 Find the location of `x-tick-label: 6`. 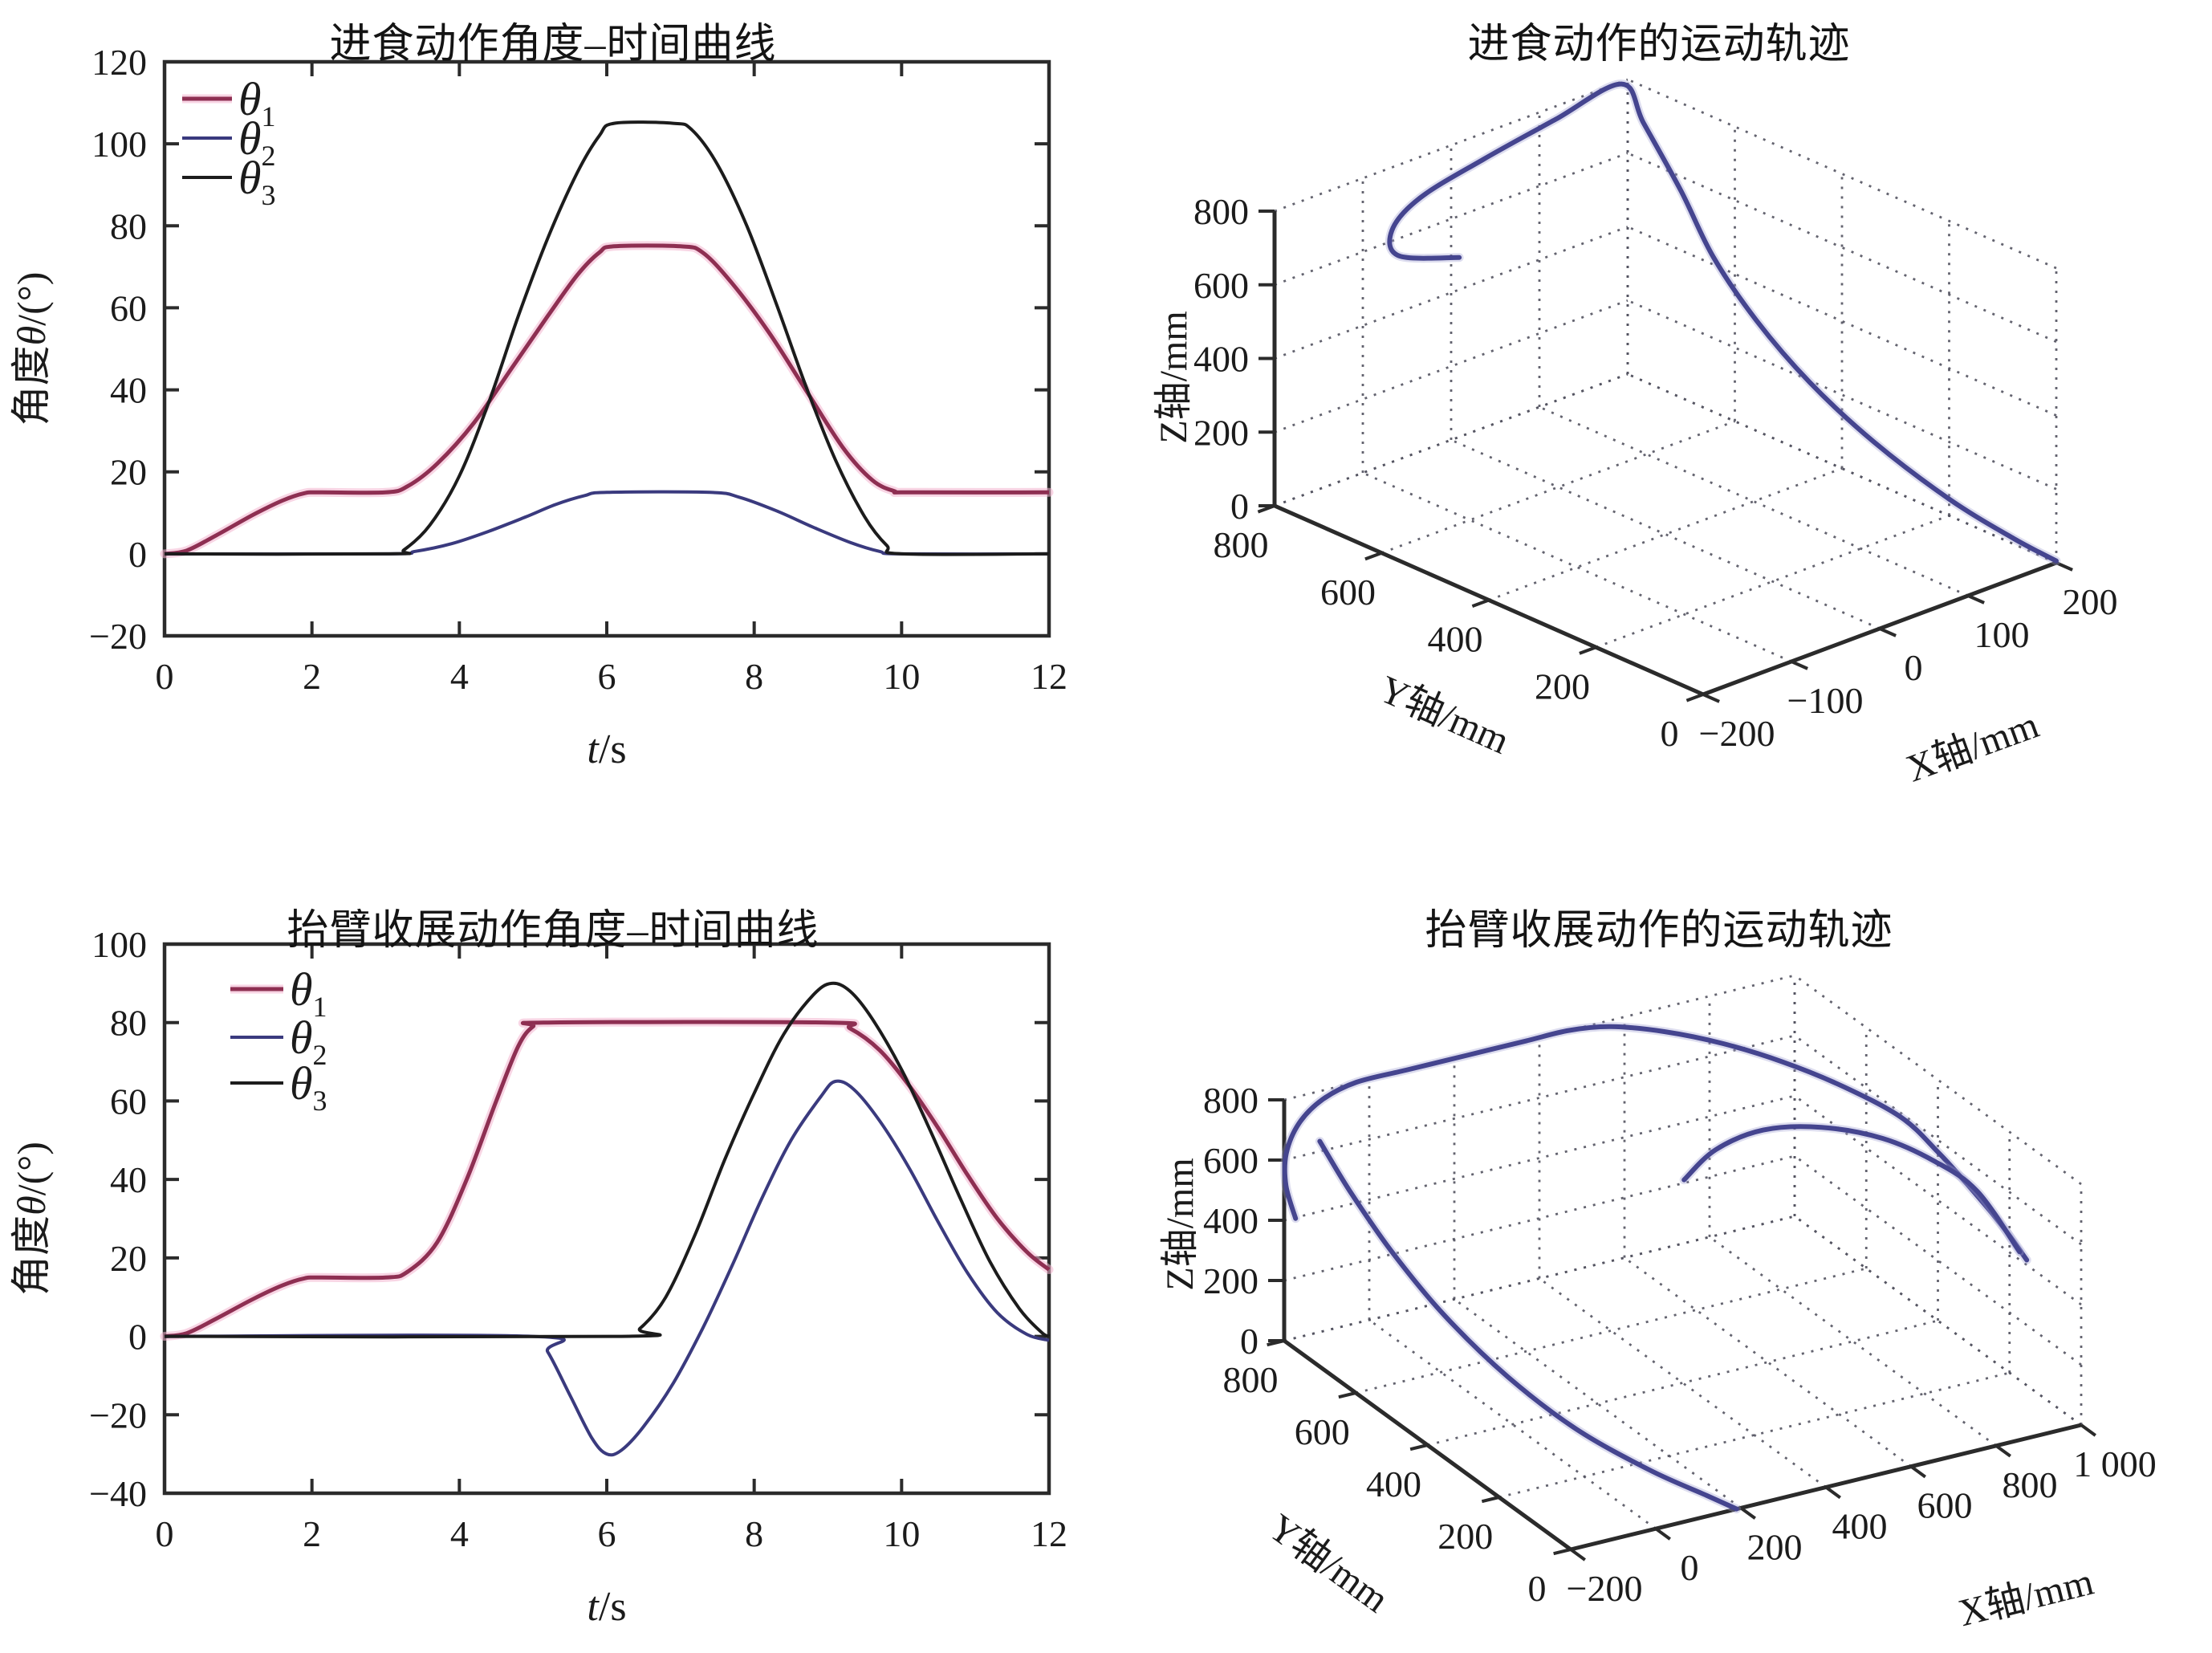

x-tick-label: 6 is located at coordinates (607, 1534).